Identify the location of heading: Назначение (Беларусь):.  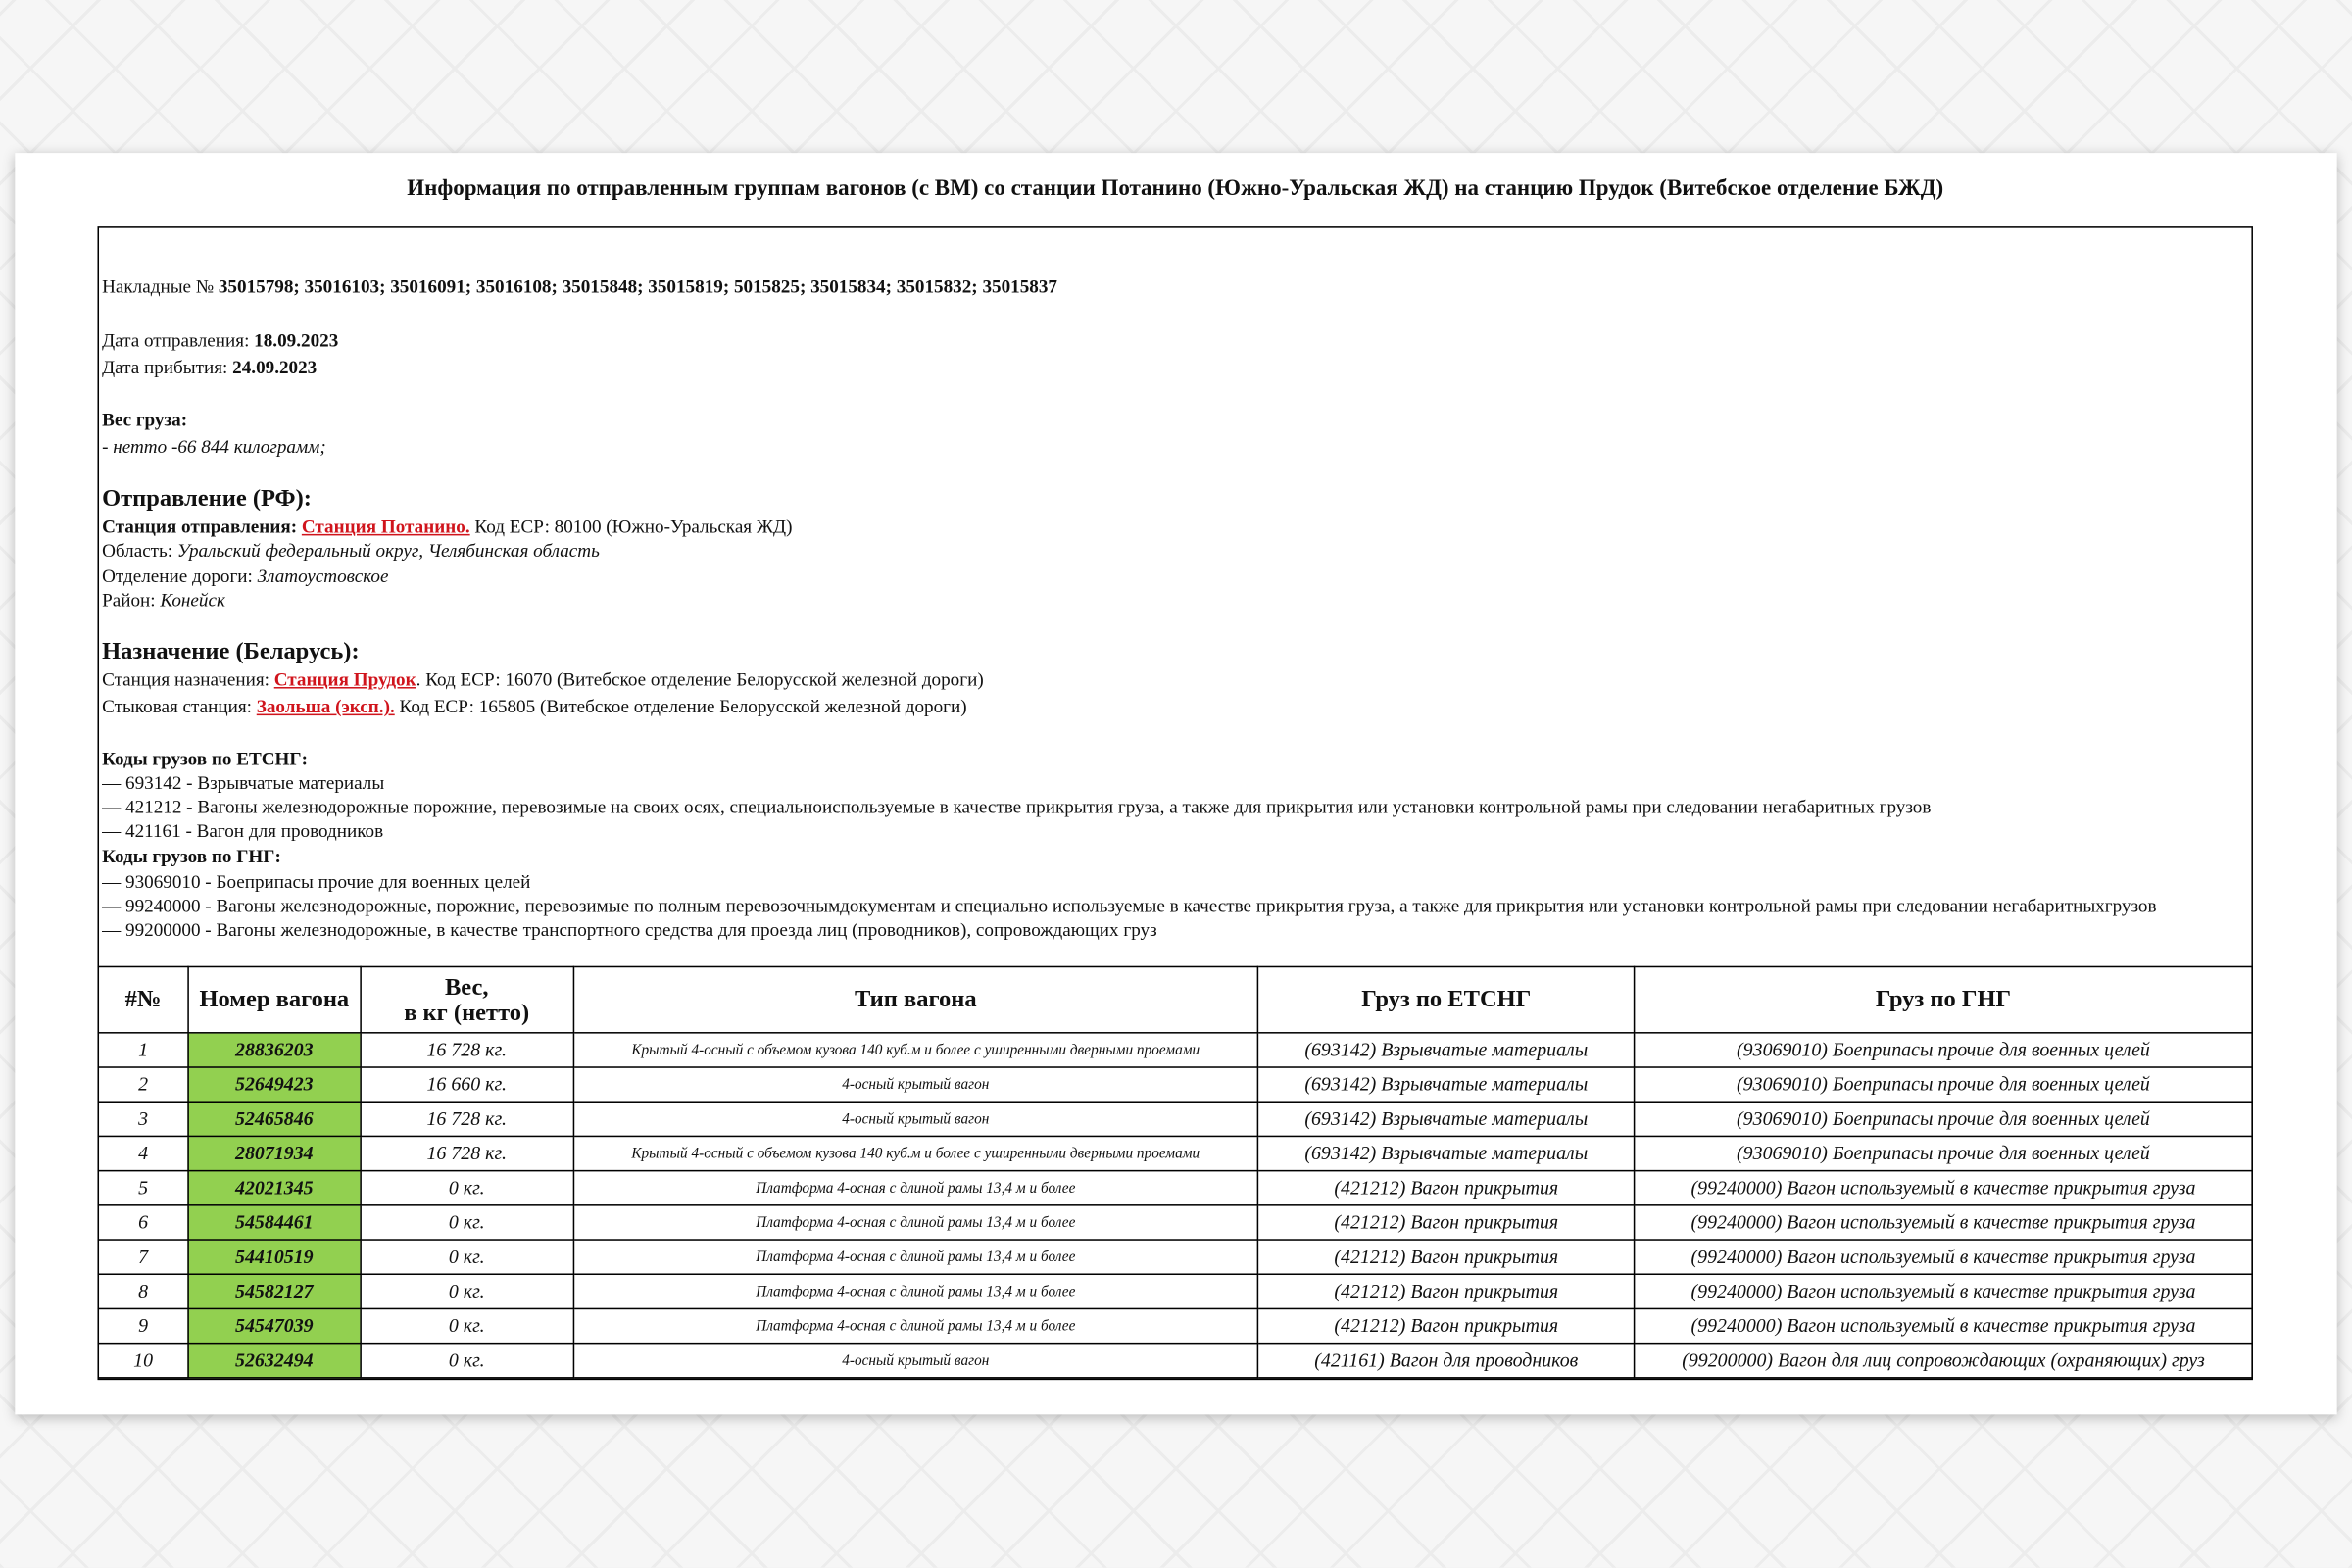
(231, 652).